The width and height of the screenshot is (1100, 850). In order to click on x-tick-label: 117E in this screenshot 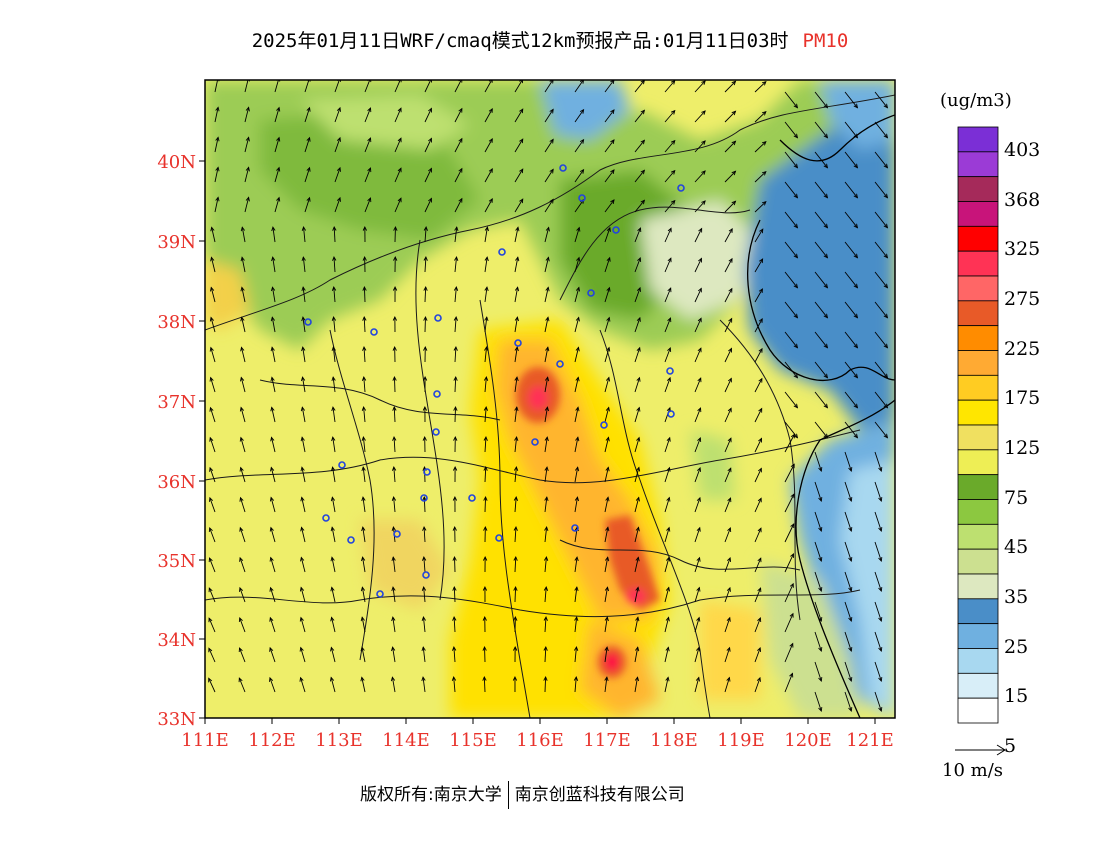, I will do `click(607, 740)`.